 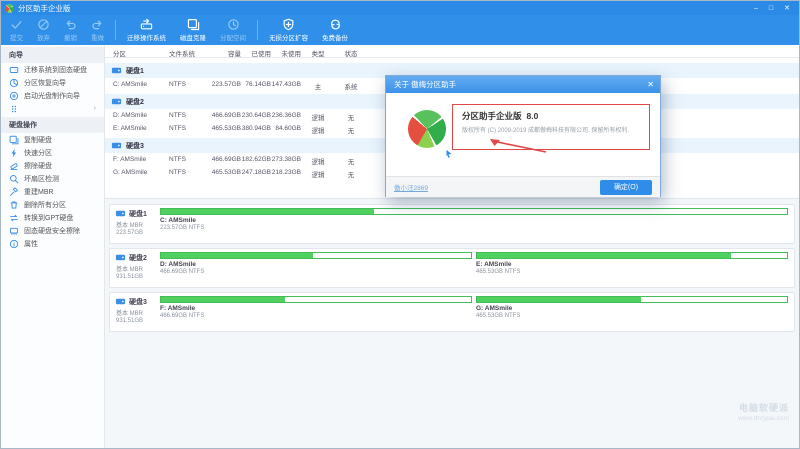 I want to click on disk-panel: 硬盘1 基本 MBR 223.57GB C: AMSmile 223.57GB NTFS, so click(x=452, y=224).